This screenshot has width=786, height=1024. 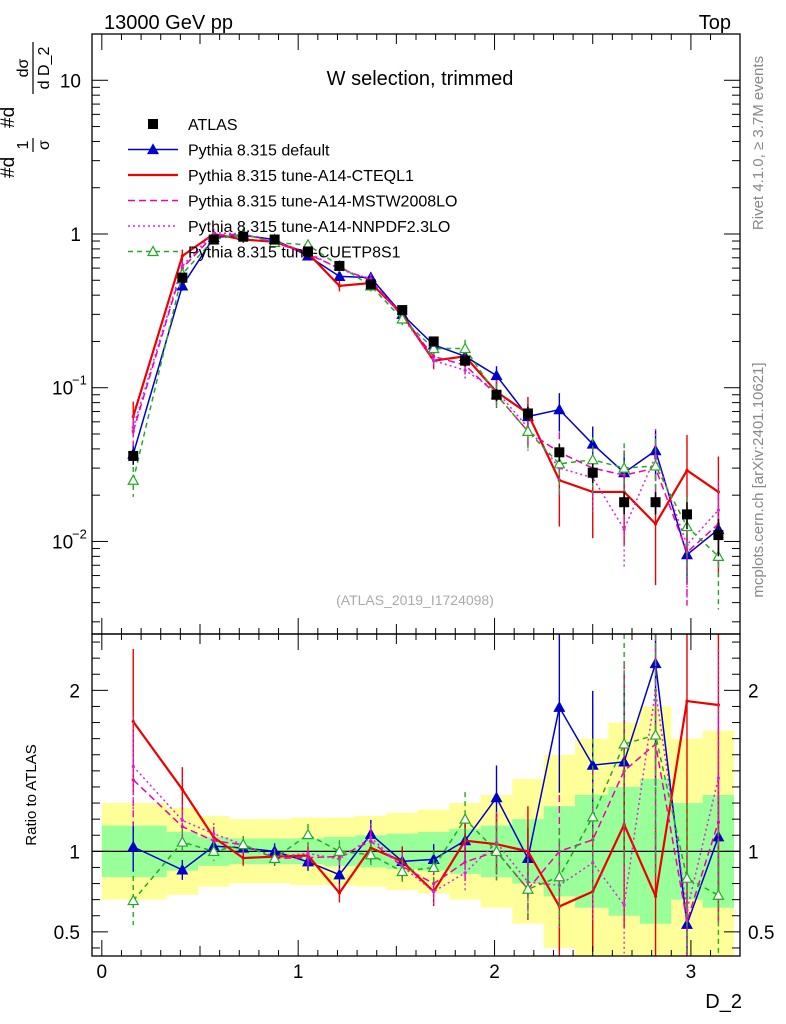 I want to click on legend-marker-atlas, so click(x=153, y=124).